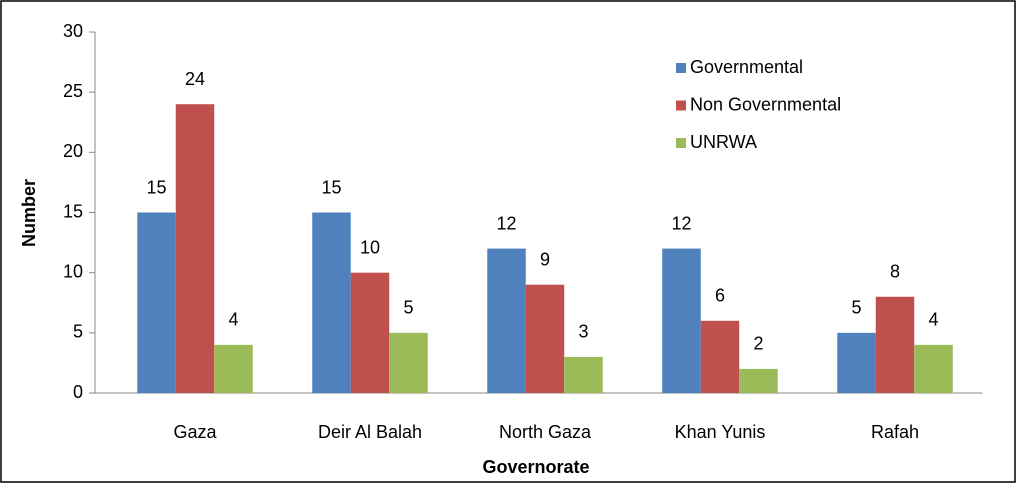 Image resolution: width=1016 pixels, height=483 pixels. I want to click on y-tick-label: 15, so click(73, 211).